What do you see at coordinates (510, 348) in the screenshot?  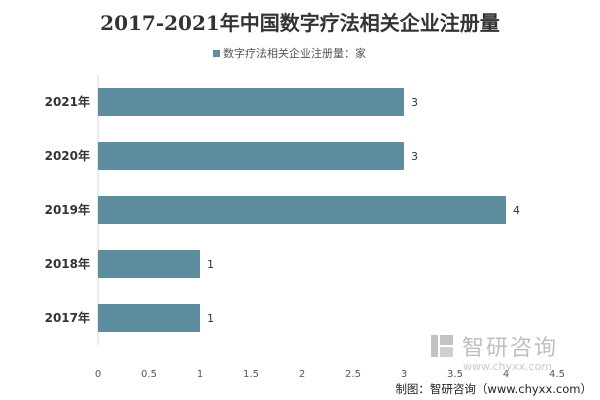 I see `watermark-brand: 智研咨询` at bounding box center [510, 348].